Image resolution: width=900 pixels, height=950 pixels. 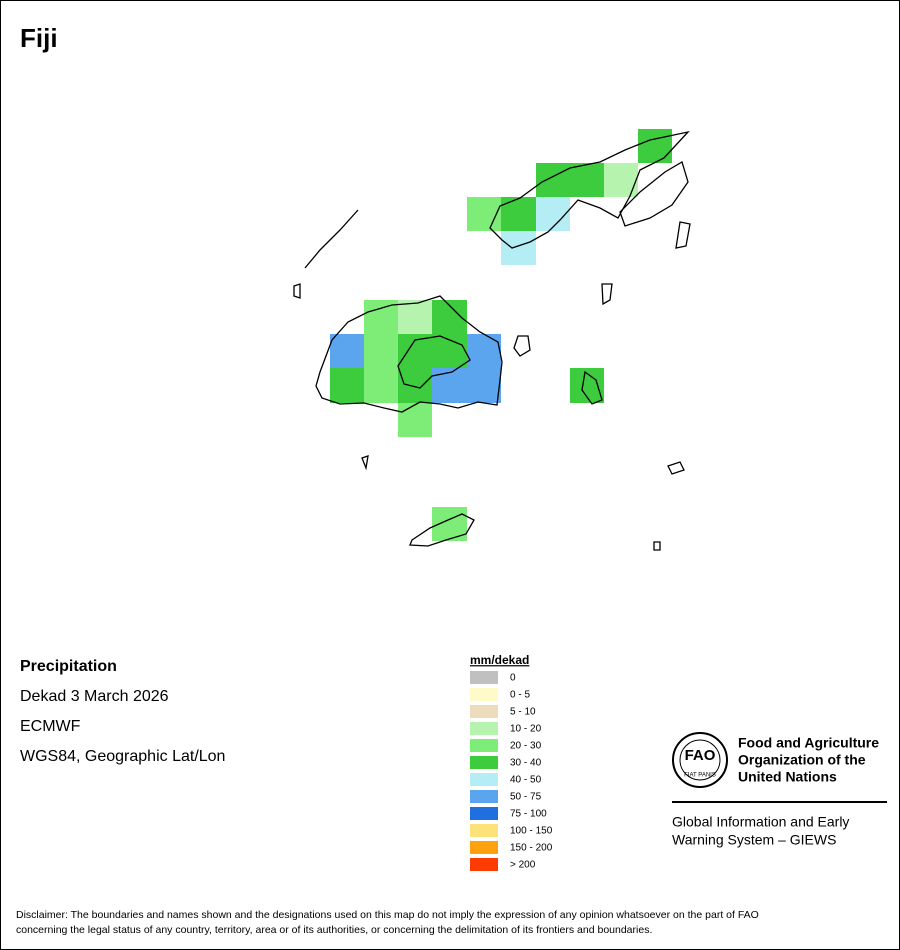 I want to click on info-line: ECMWF, so click(x=50, y=726).